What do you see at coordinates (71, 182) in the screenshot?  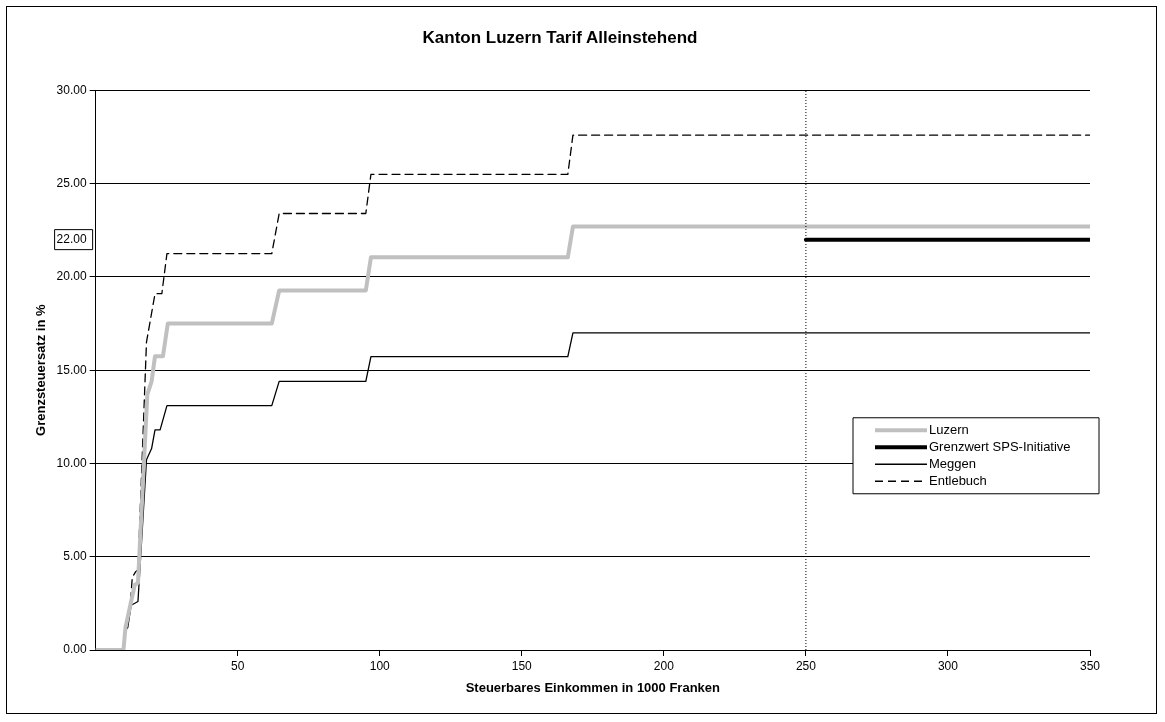 I see `y-tick-label: 25.00` at bounding box center [71, 182].